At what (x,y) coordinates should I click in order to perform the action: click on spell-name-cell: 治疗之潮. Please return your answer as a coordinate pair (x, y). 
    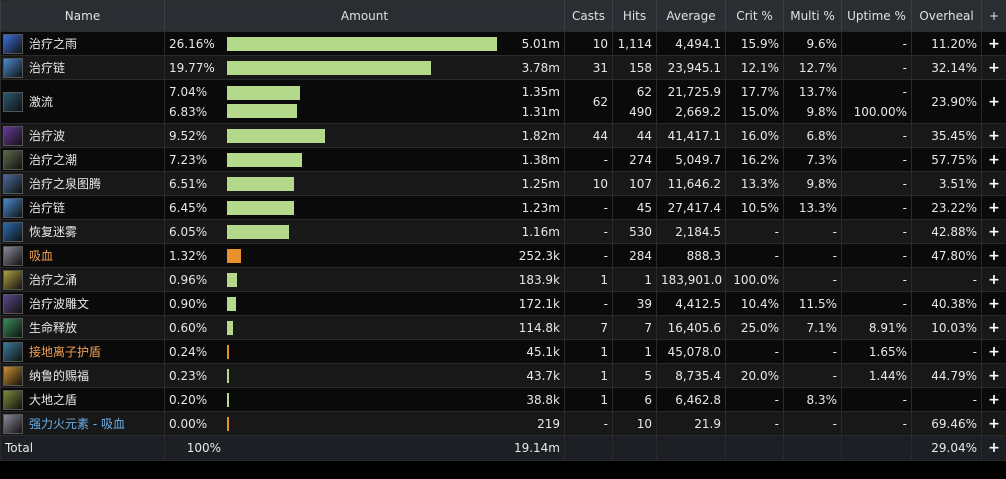
    Looking at the image, I should click on (82, 159).